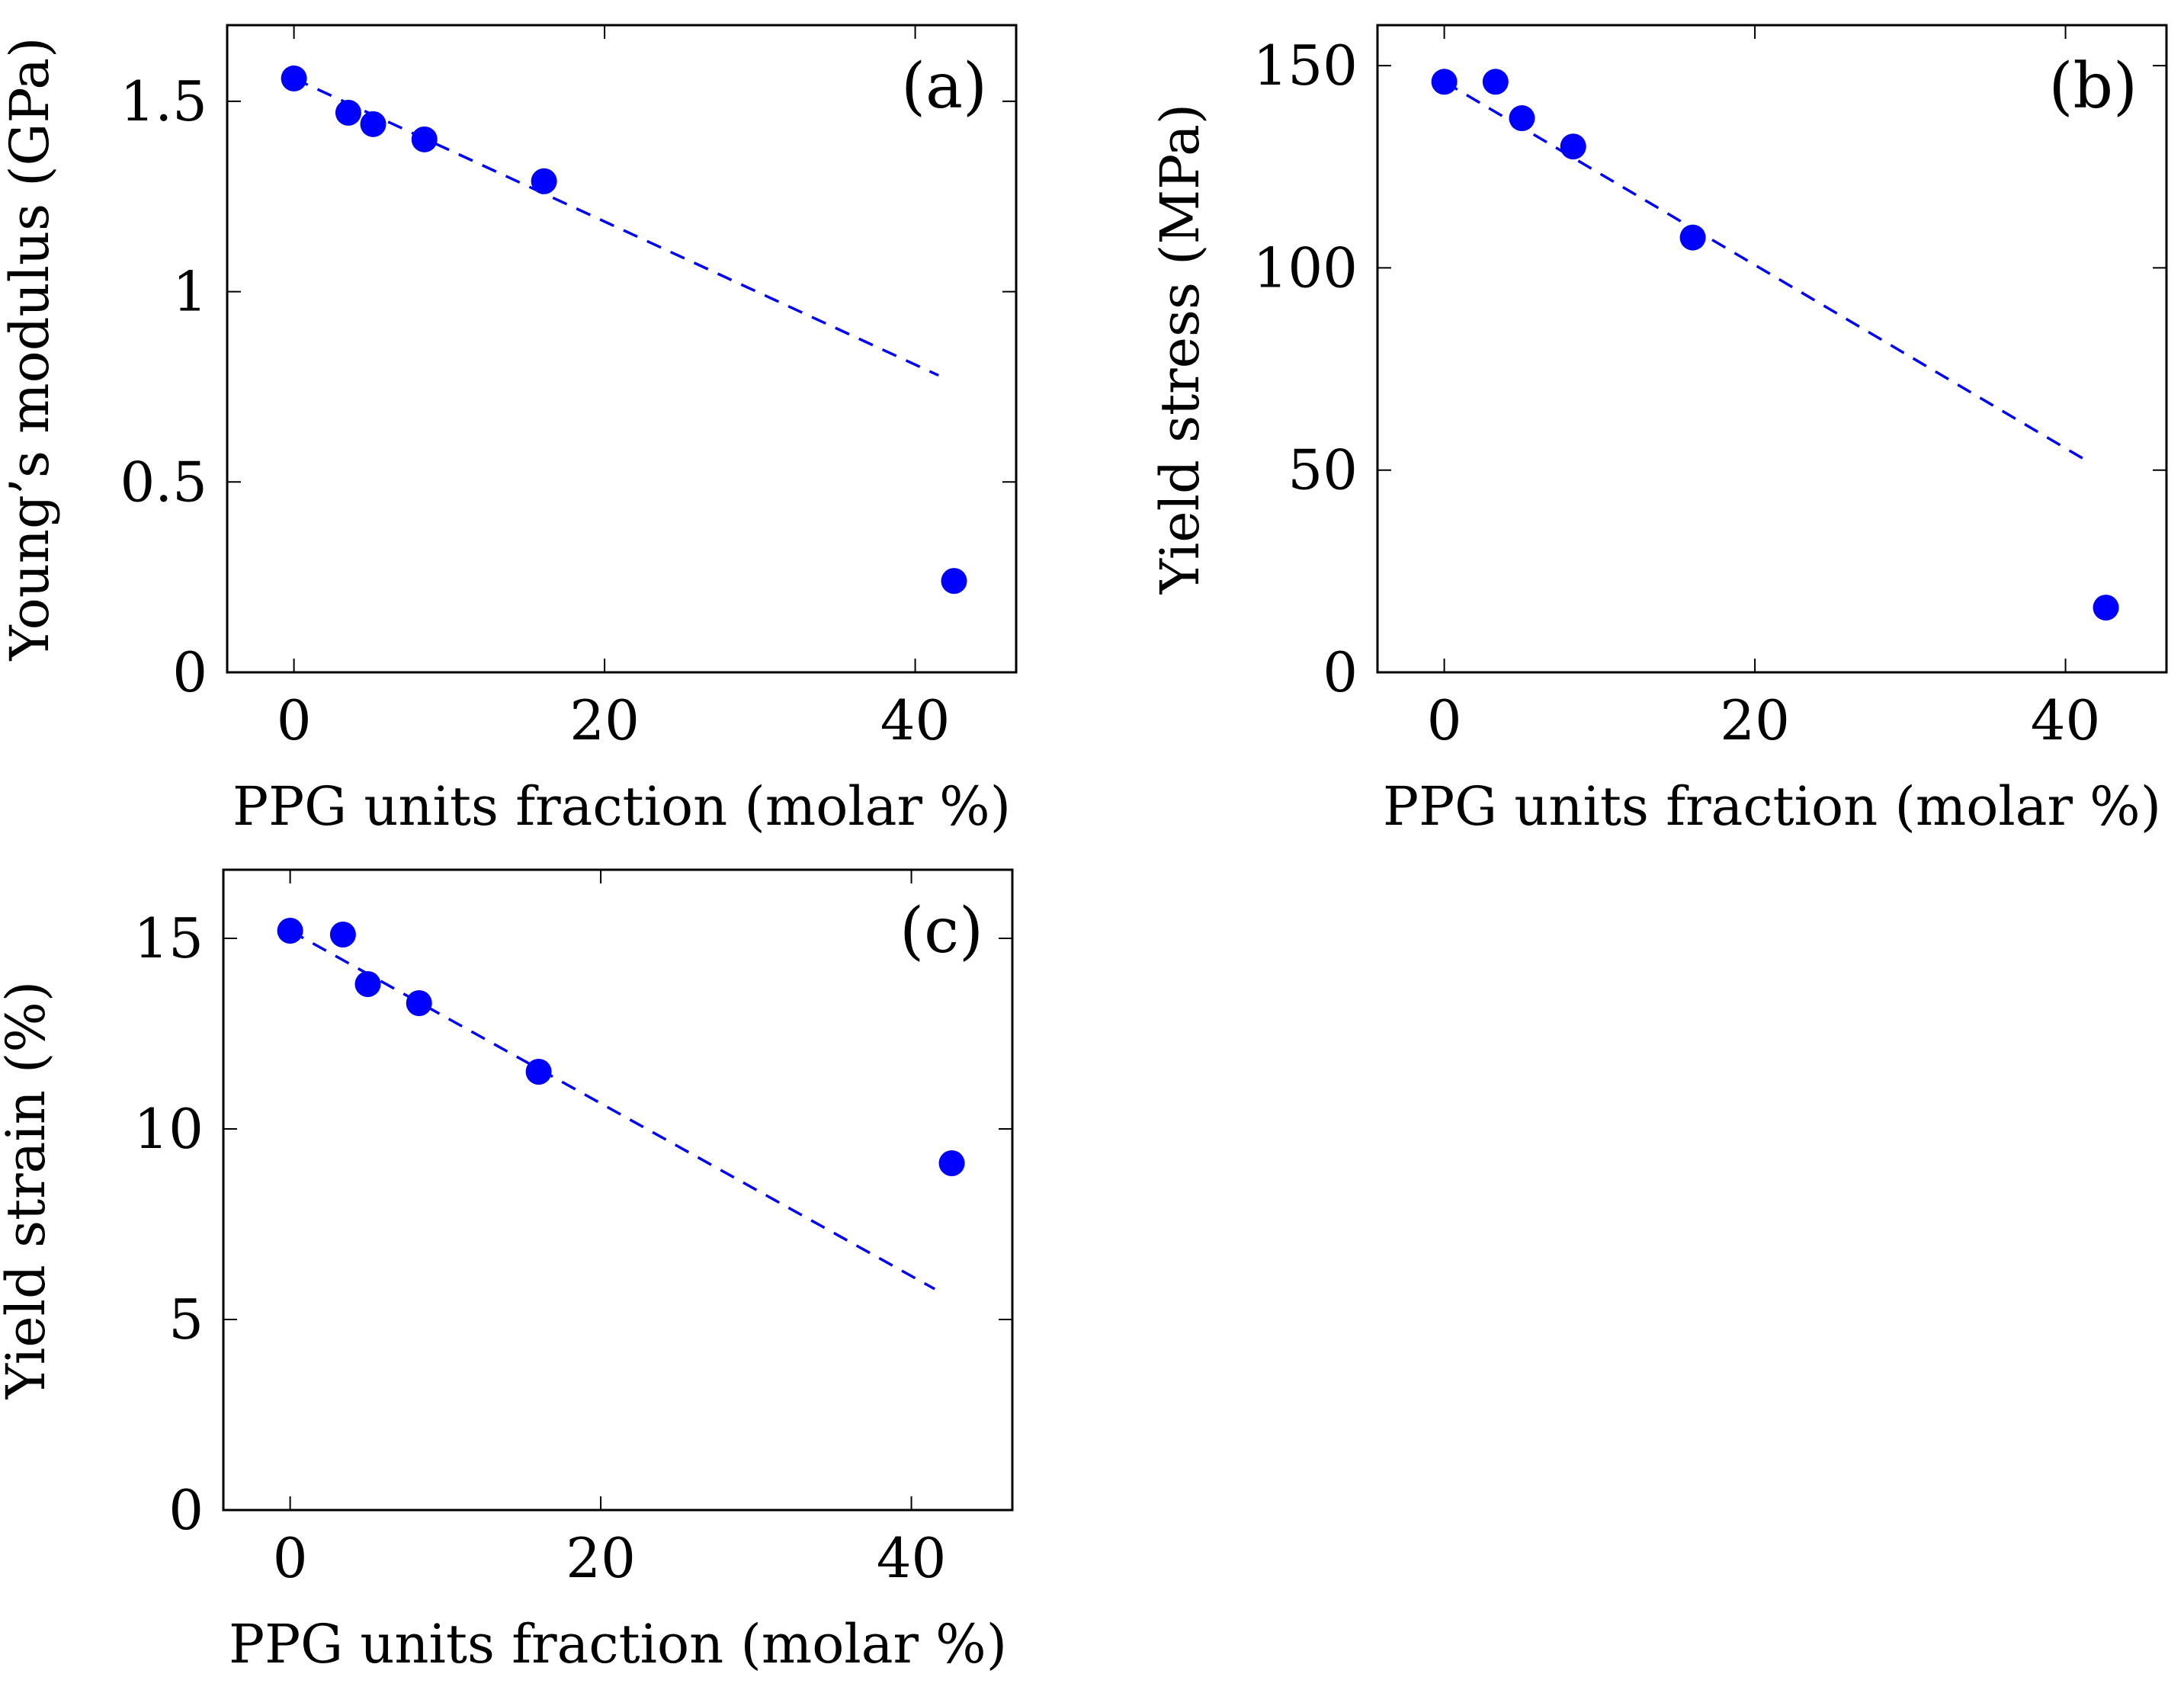  Describe the element at coordinates (912, 1558) in the screenshot. I see `x-tick-label-c: 40` at that location.